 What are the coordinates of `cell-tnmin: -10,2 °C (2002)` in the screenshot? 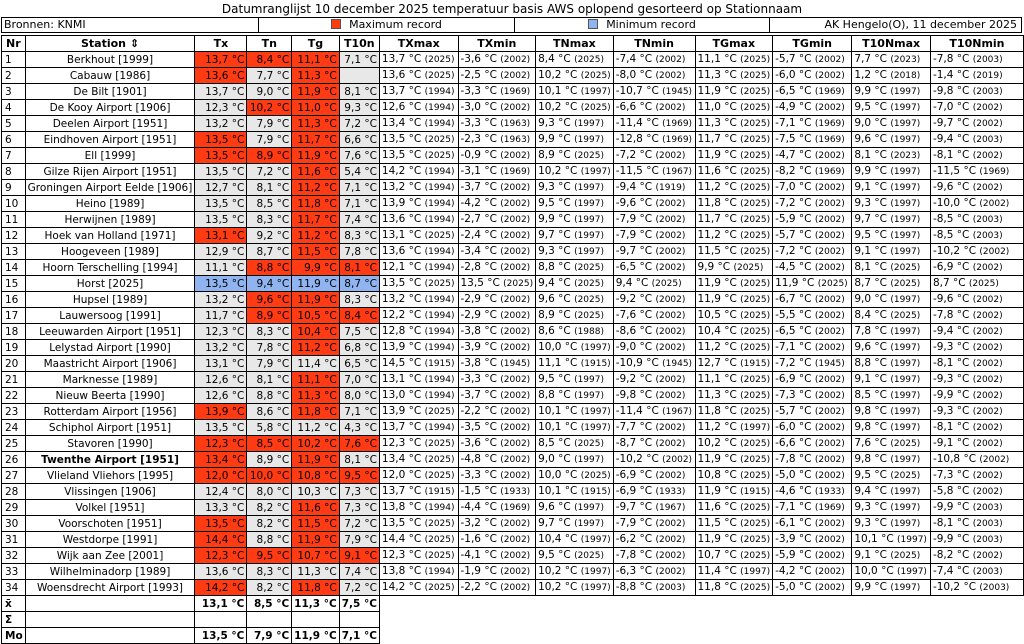 It's located at (654, 459).